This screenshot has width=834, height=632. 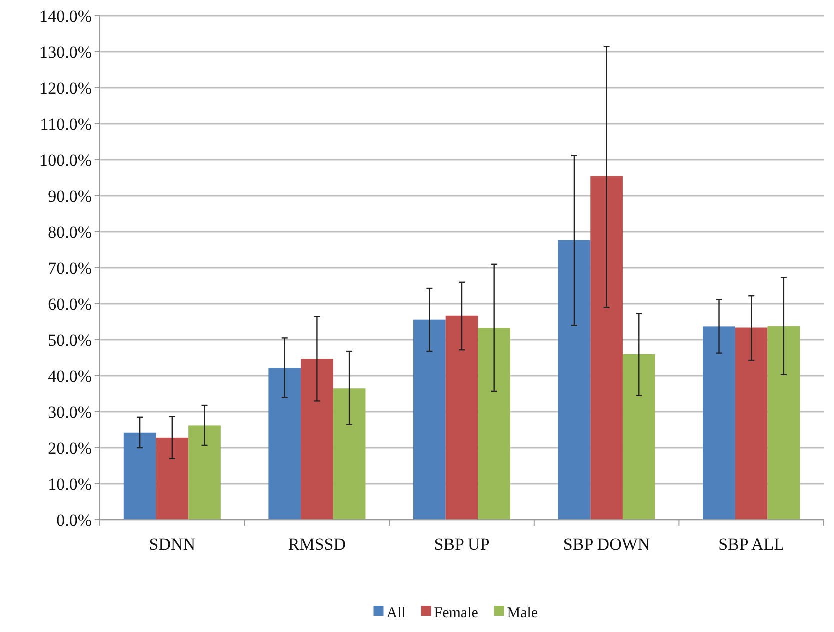 I want to click on y-tick-label: 20.0%, so click(x=70, y=448).